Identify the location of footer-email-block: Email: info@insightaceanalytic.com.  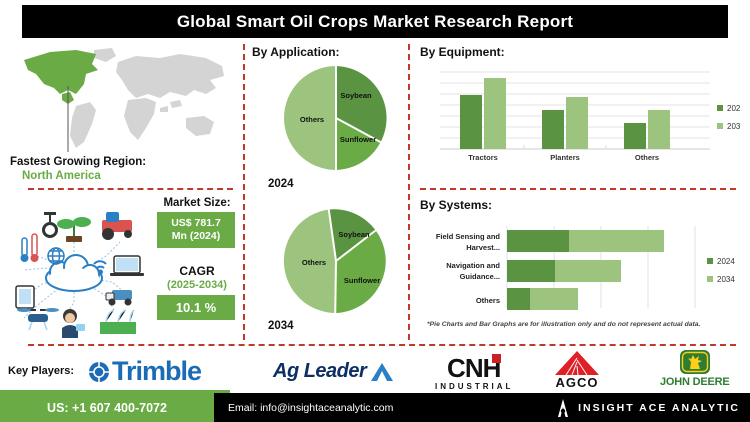
(310, 407).